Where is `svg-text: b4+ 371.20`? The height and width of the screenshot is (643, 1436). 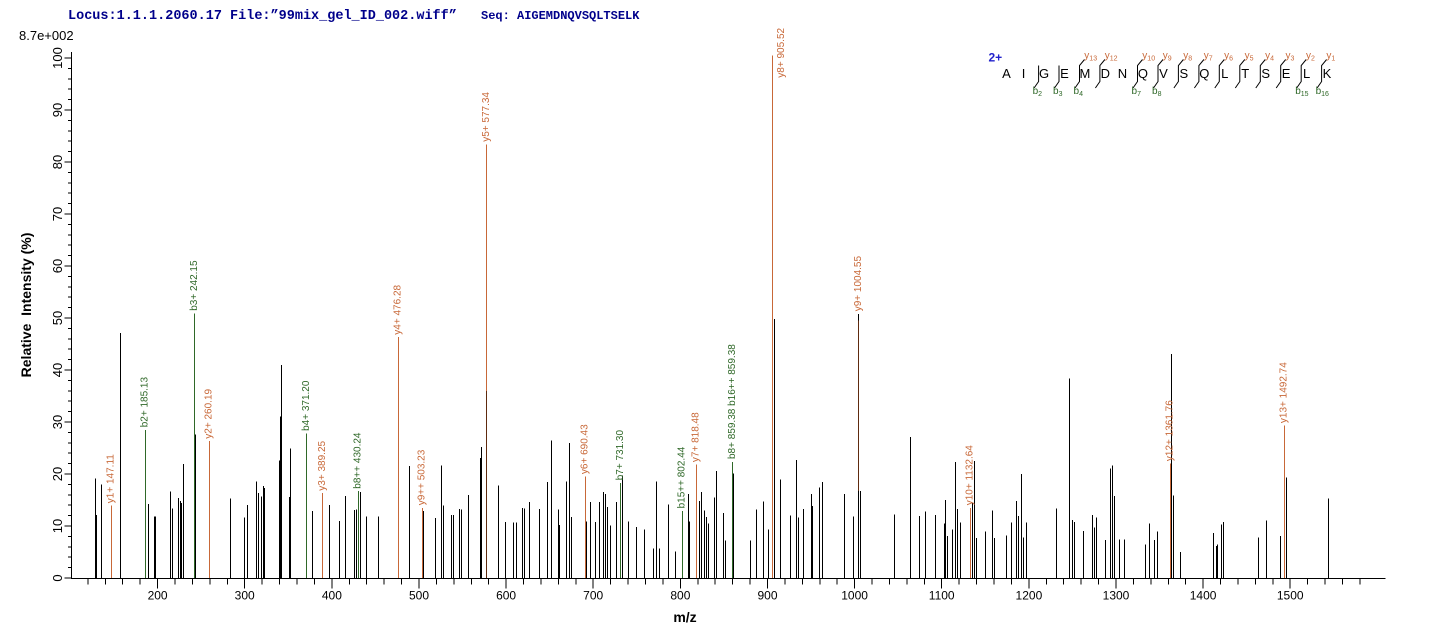 svg-text: b4+ 371.20 is located at coordinates (306, 405).